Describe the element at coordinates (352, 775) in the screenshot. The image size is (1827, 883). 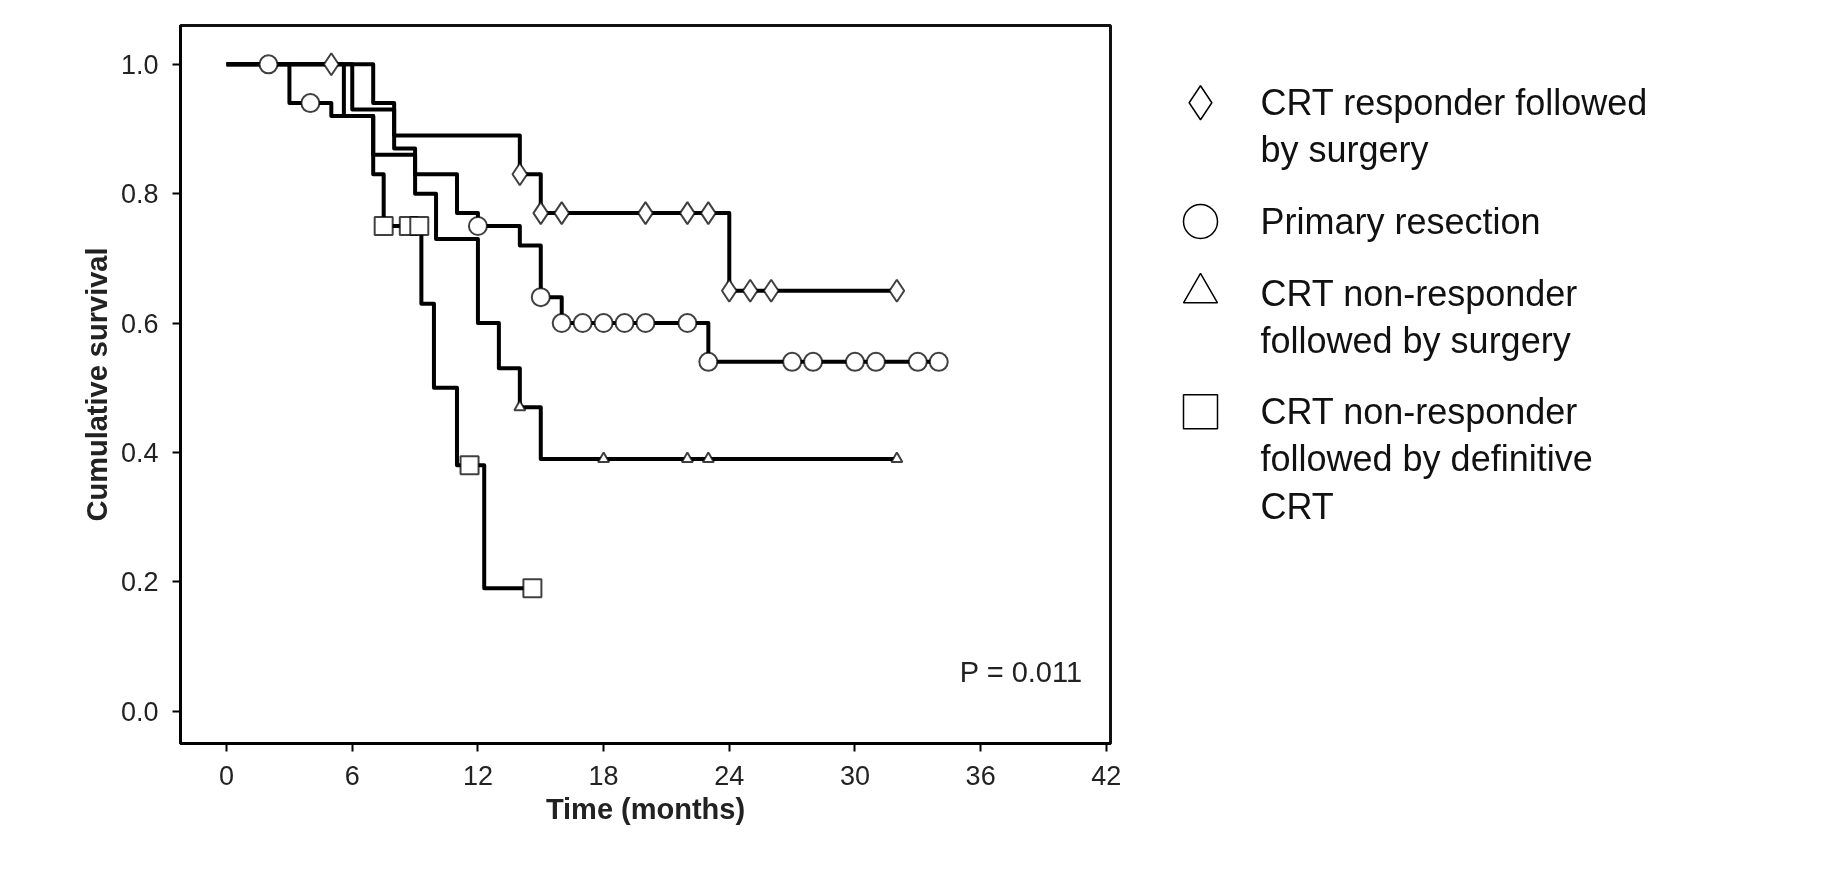
I see `x-tick-label: 6` at that location.